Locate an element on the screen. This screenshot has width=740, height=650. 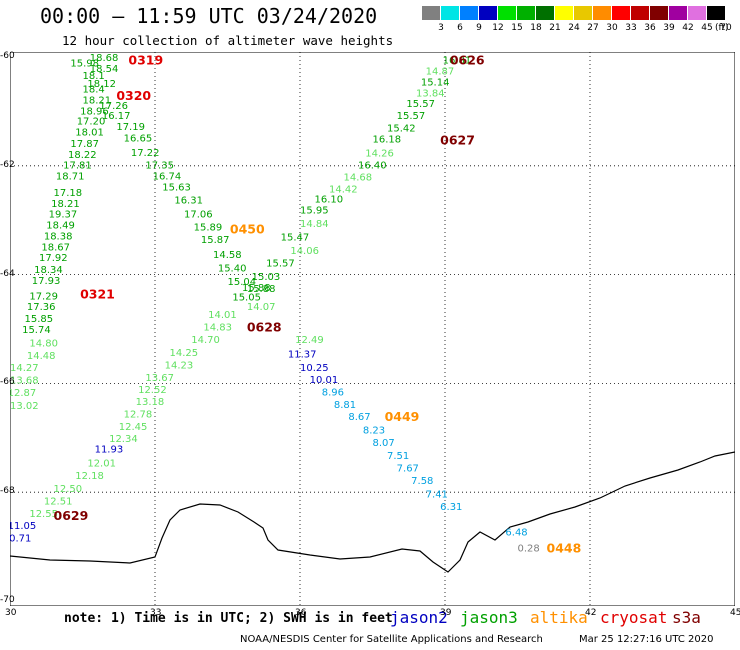
colorbar-tick-label: 36 is located at coordinates (650, 28).